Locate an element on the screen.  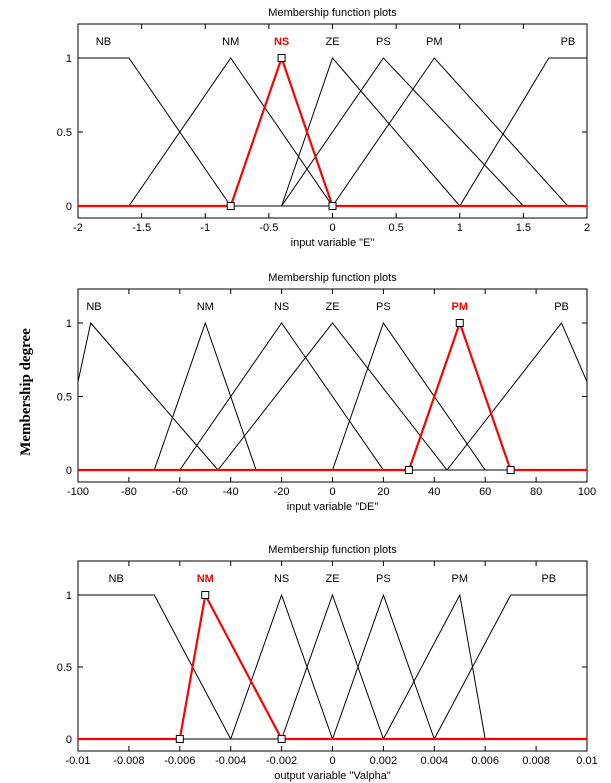
x-tick-label: -2 is located at coordinates (78, 228).